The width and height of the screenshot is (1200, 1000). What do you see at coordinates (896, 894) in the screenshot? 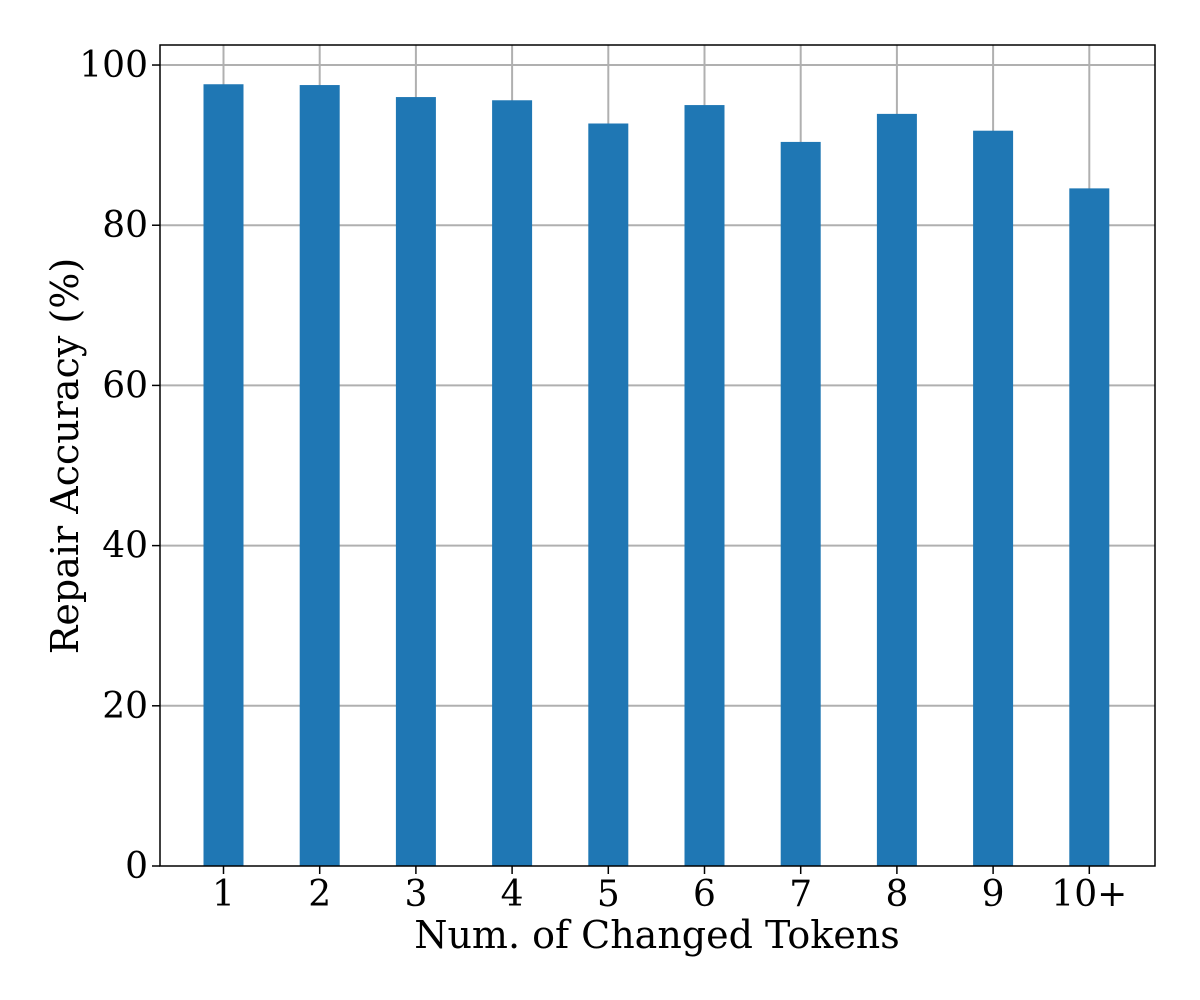
I see `x-tick-label: 8` at bounding box center [896, 894].